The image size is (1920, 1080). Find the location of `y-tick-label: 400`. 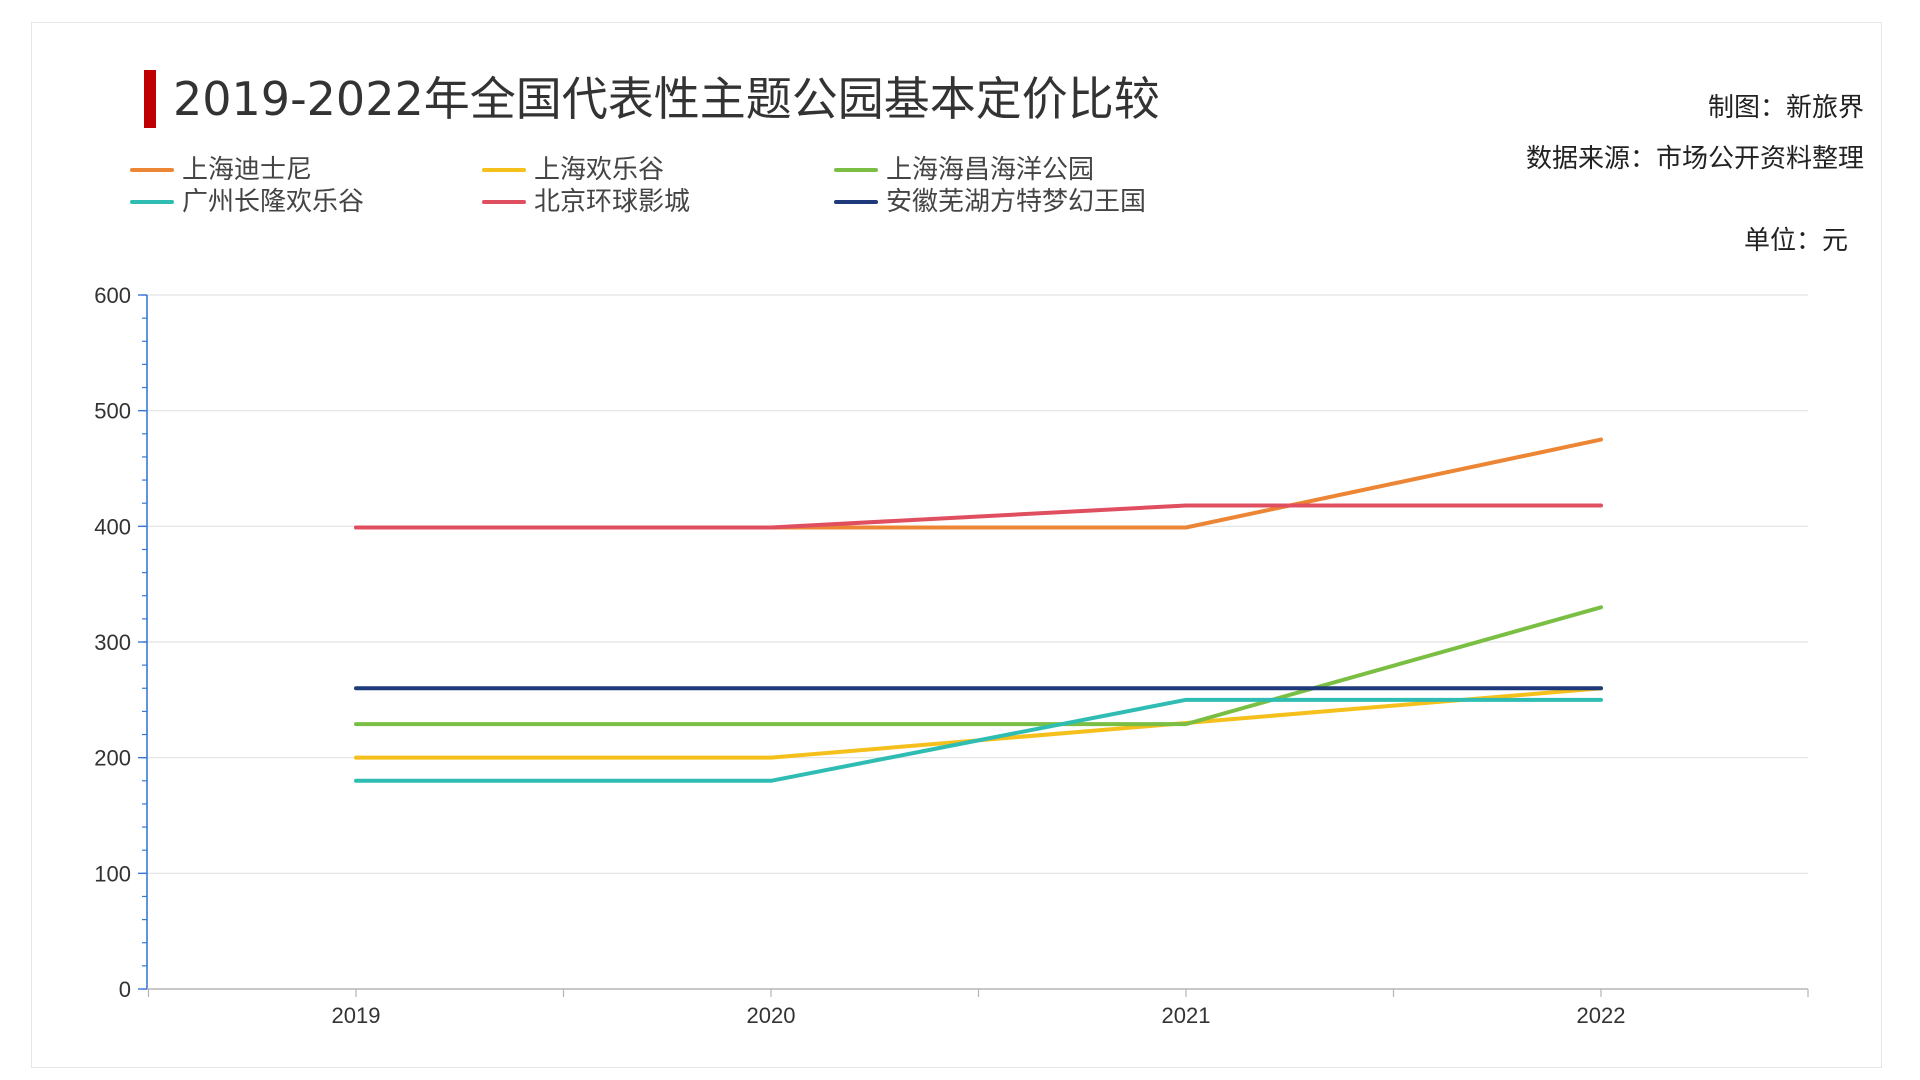

y-tick-label: 400 is located at coordinates (112, 526).